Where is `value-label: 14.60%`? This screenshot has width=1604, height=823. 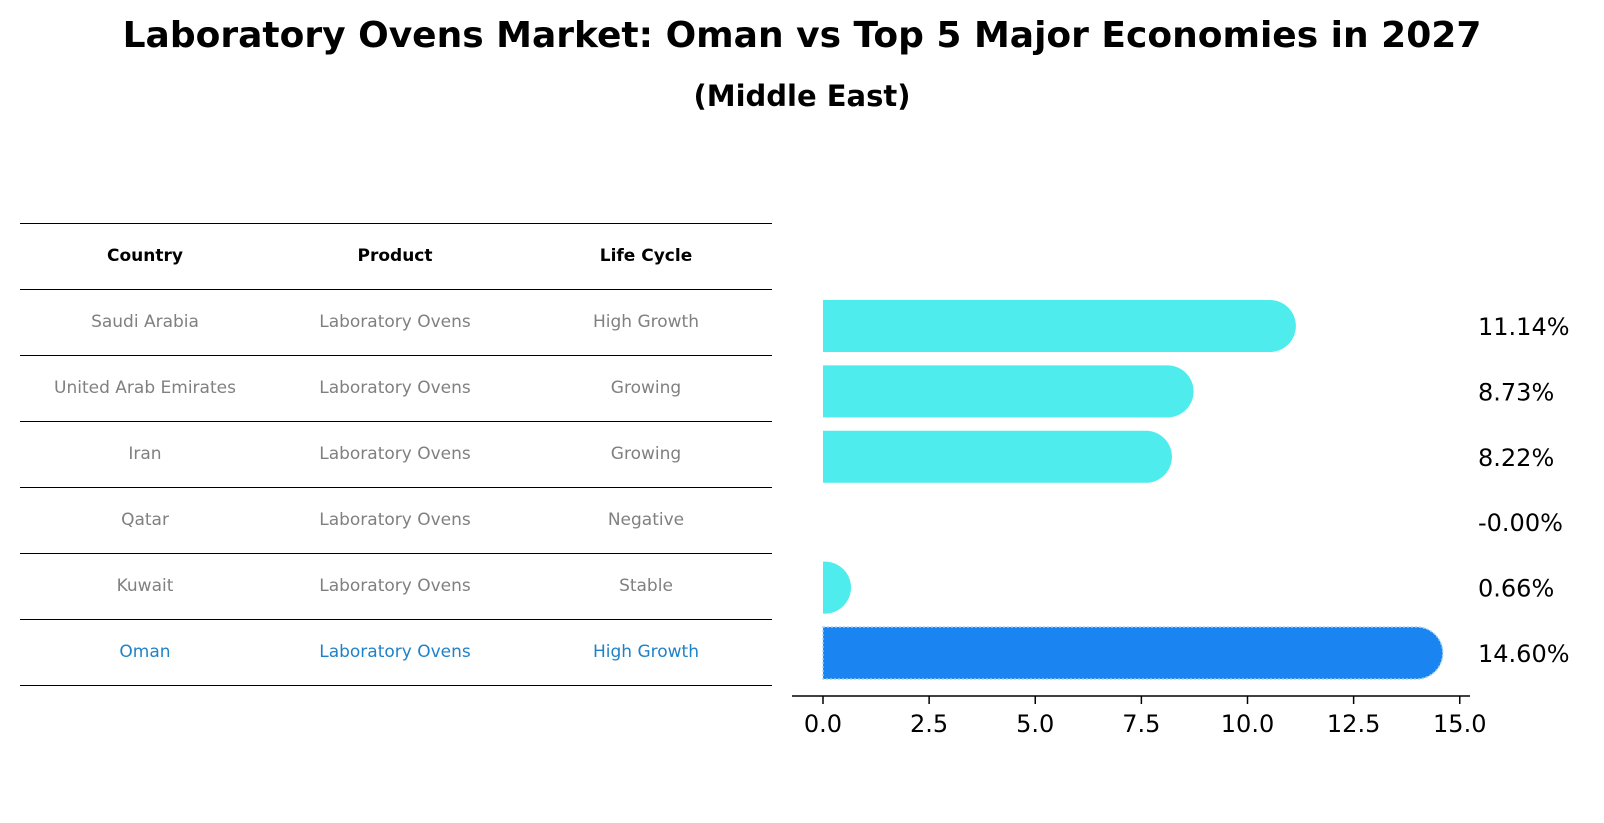 value-label: 14.60% is located at coordinates (1524, 654).